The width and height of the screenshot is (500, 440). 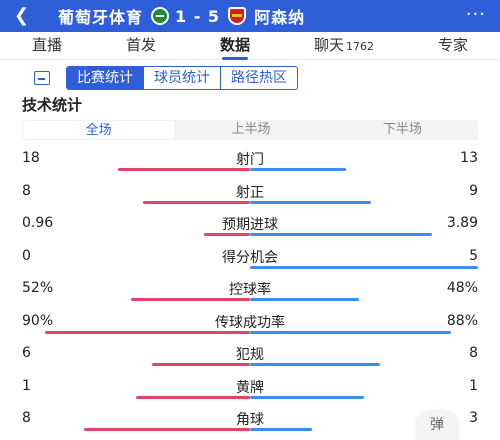 I want to click on stat-row: 0.96 预期进球 3.89, so click(x=250, y=225).